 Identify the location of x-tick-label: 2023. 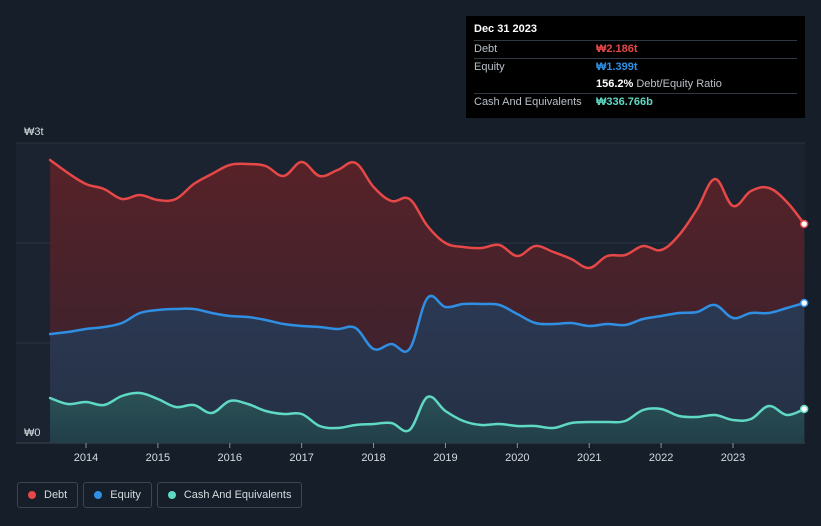
(733, 458).